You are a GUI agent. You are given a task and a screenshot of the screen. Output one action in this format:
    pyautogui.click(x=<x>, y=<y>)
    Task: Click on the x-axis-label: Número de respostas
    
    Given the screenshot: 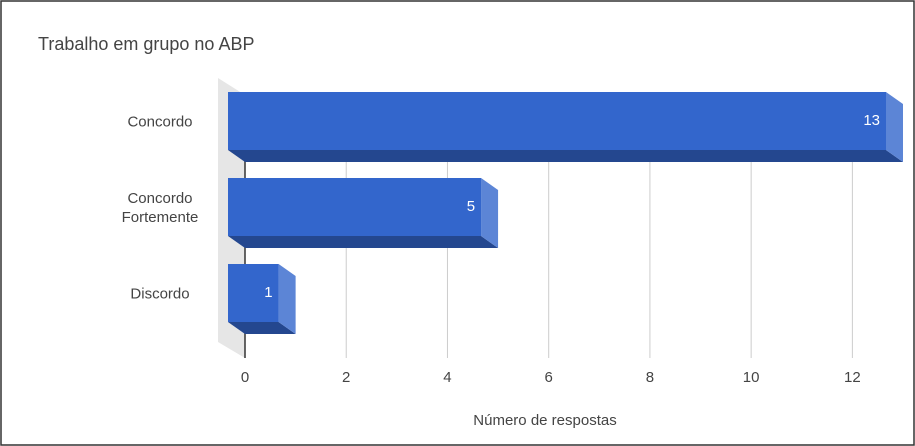 What is the action you would take?
    pyautogui.click(x=544, y=420)
    